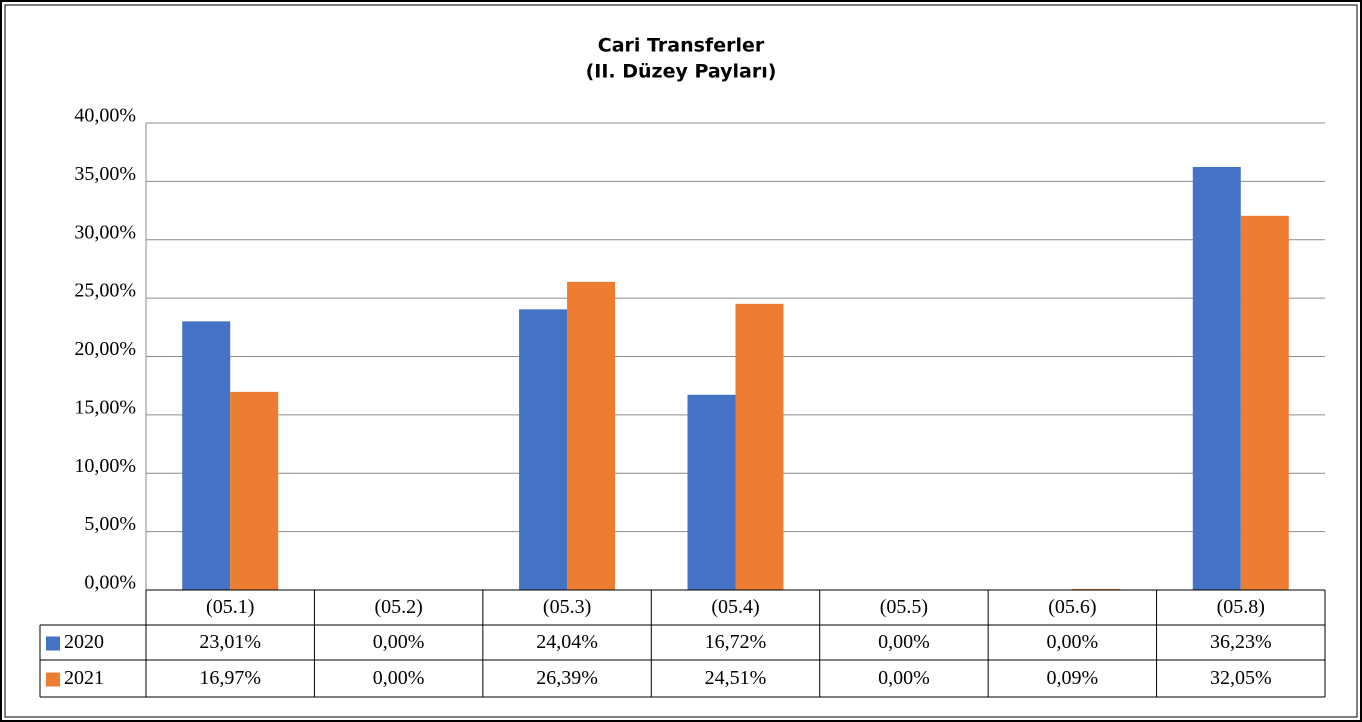 This screenshot has width=1362, height=722. What do you see at coordinates (1241, 678) in the screenshot?
I see `value-label: 32,05%` at bounding box center [1241, 678].